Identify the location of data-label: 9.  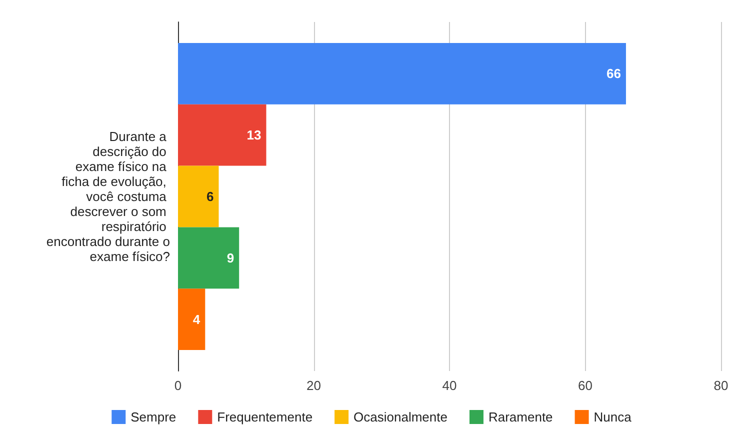
(230, 258).